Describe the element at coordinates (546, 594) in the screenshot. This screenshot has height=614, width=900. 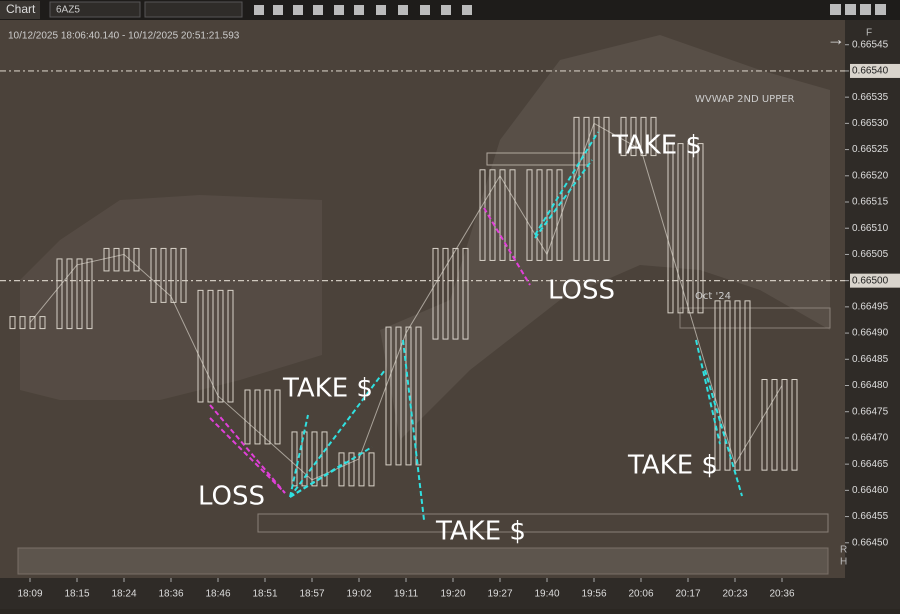
I see `x-tick-label: 19:40` at that location.